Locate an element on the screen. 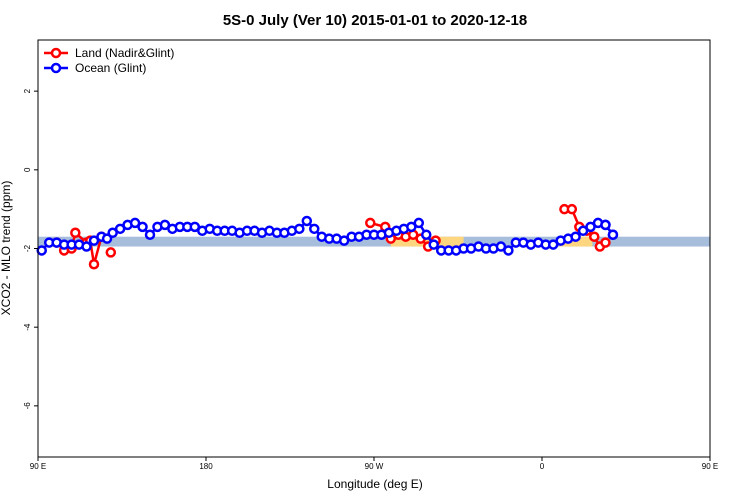 The image size is (750, 500). y-axis-title: XCO2 - MLO trend (ppm) is located at coordinates (6, 248).